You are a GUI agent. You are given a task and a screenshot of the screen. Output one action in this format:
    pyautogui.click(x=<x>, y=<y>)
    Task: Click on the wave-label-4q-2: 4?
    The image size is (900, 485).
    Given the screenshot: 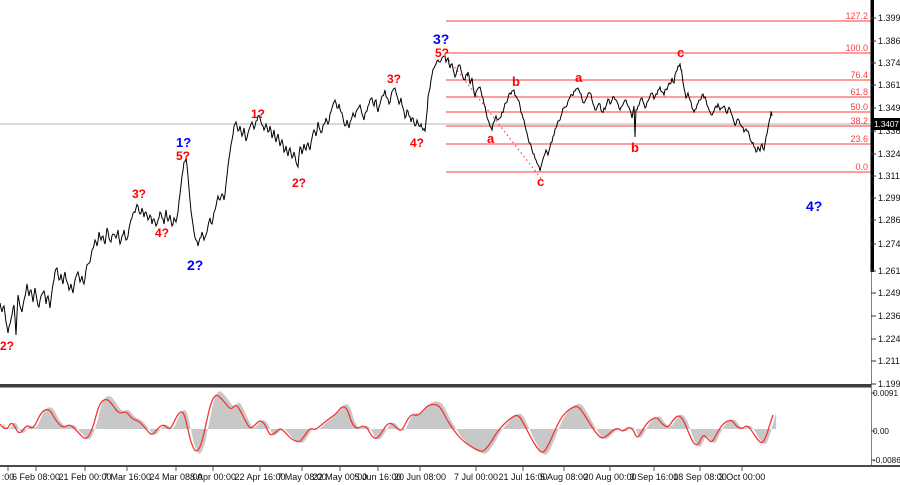 What is the action you would take?
    pyautogui.click(x=162, y=233)
    